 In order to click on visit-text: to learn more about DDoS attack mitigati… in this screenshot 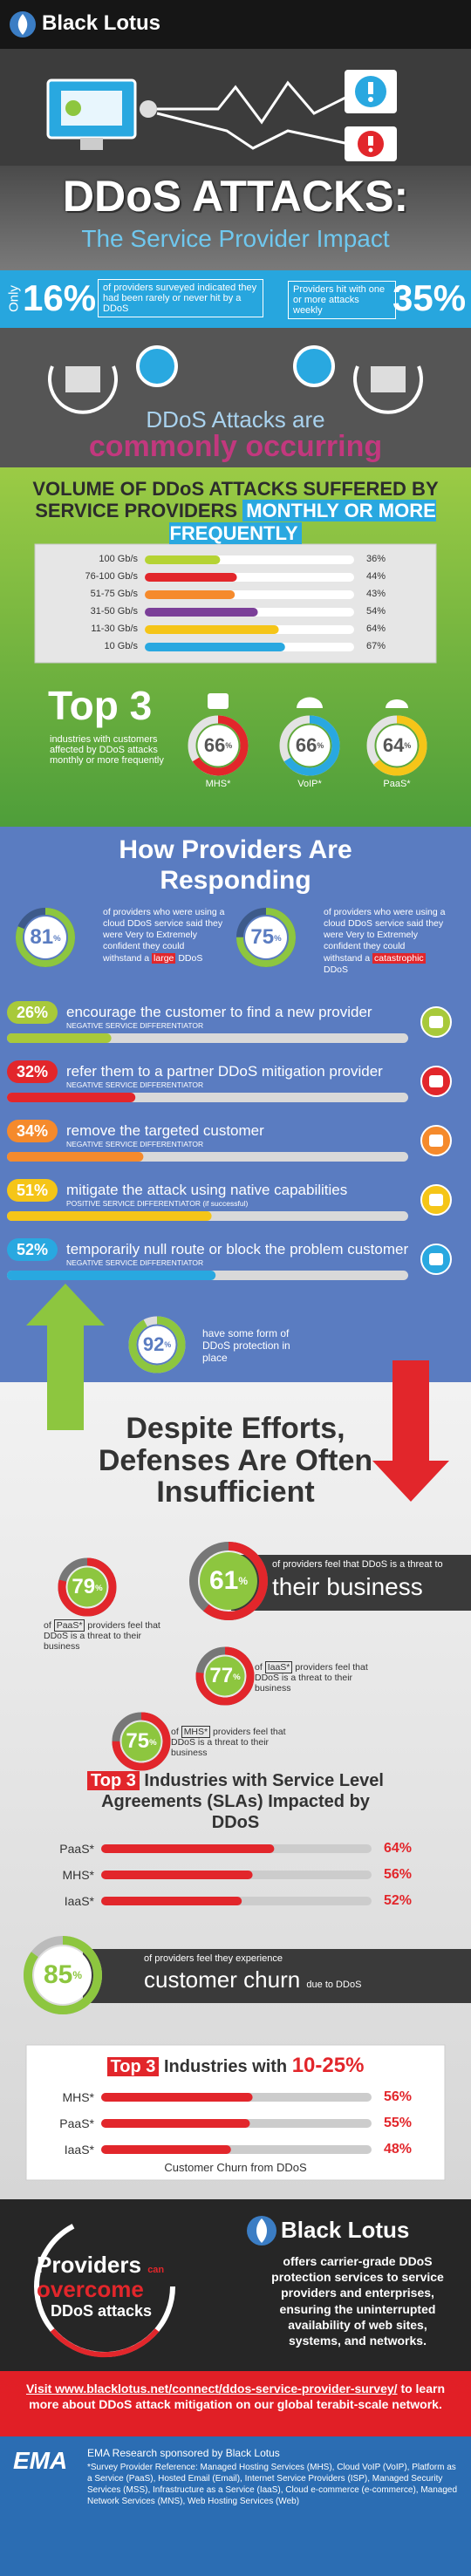, I will do `click(237, 2397)`.